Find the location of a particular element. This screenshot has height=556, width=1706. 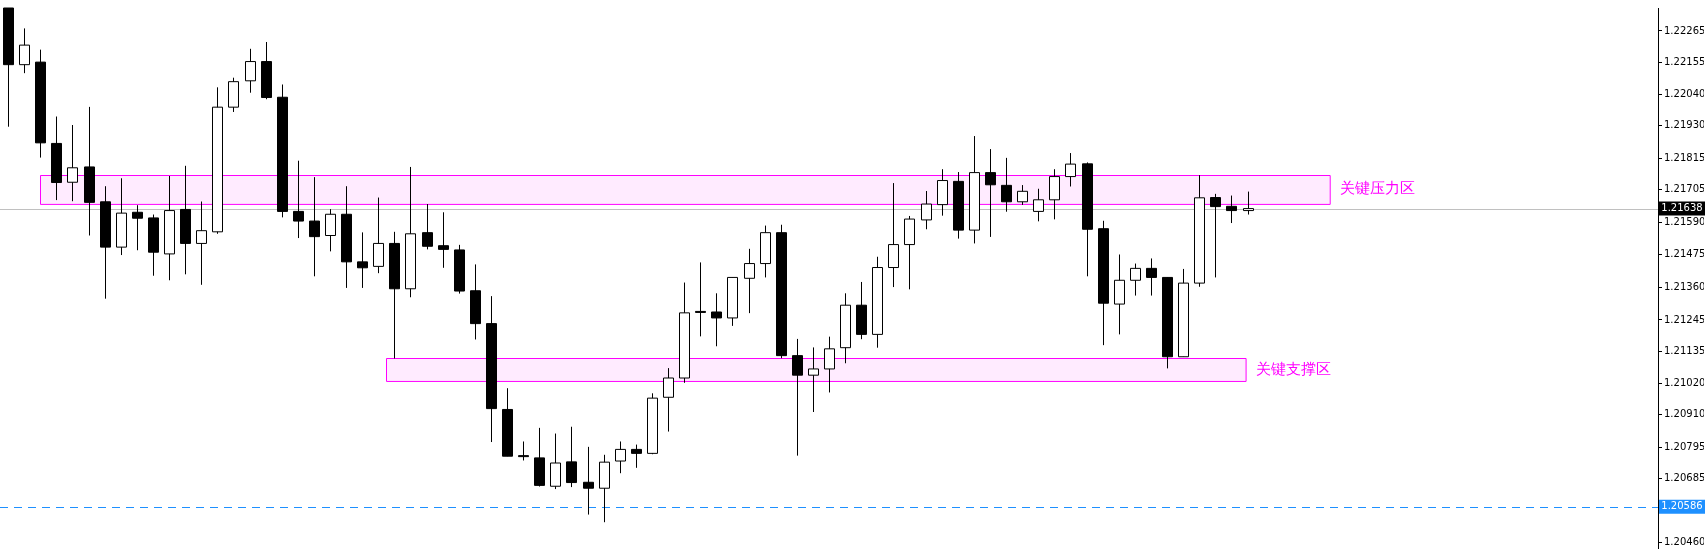

band-label: 关键支撑区 is located at coordinates (1293, 368).